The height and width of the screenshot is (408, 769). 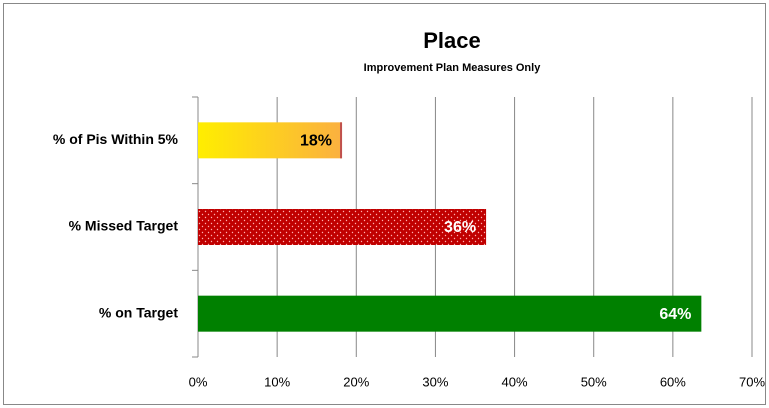 What do you see at coordinates (515, 381) in the screenshot?
I see `x-tick-label: 40%` at bounding box center [515, 381].